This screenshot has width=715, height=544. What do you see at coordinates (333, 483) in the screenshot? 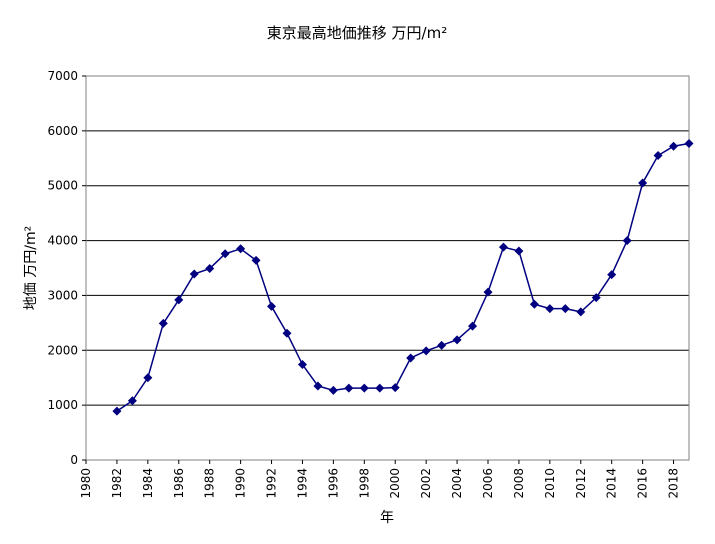
I see `x-tick-label: 1996` at bounding box center [333, 483].